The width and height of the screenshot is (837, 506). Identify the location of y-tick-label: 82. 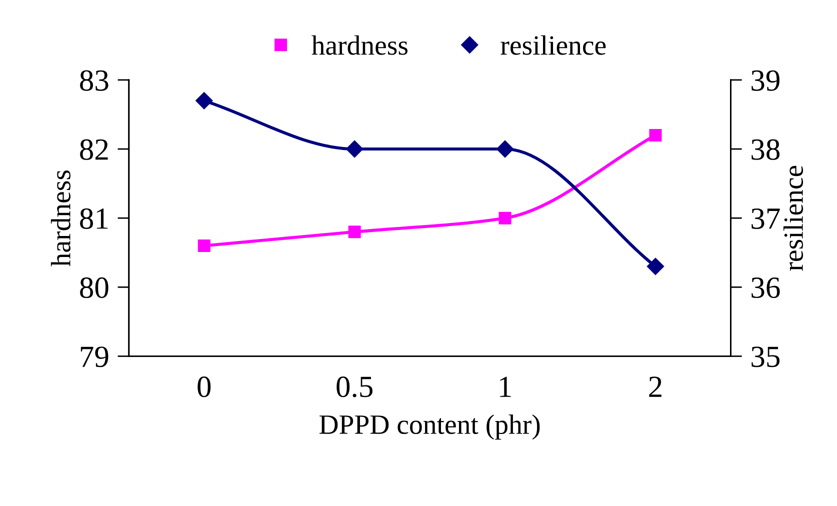
(94, 149).